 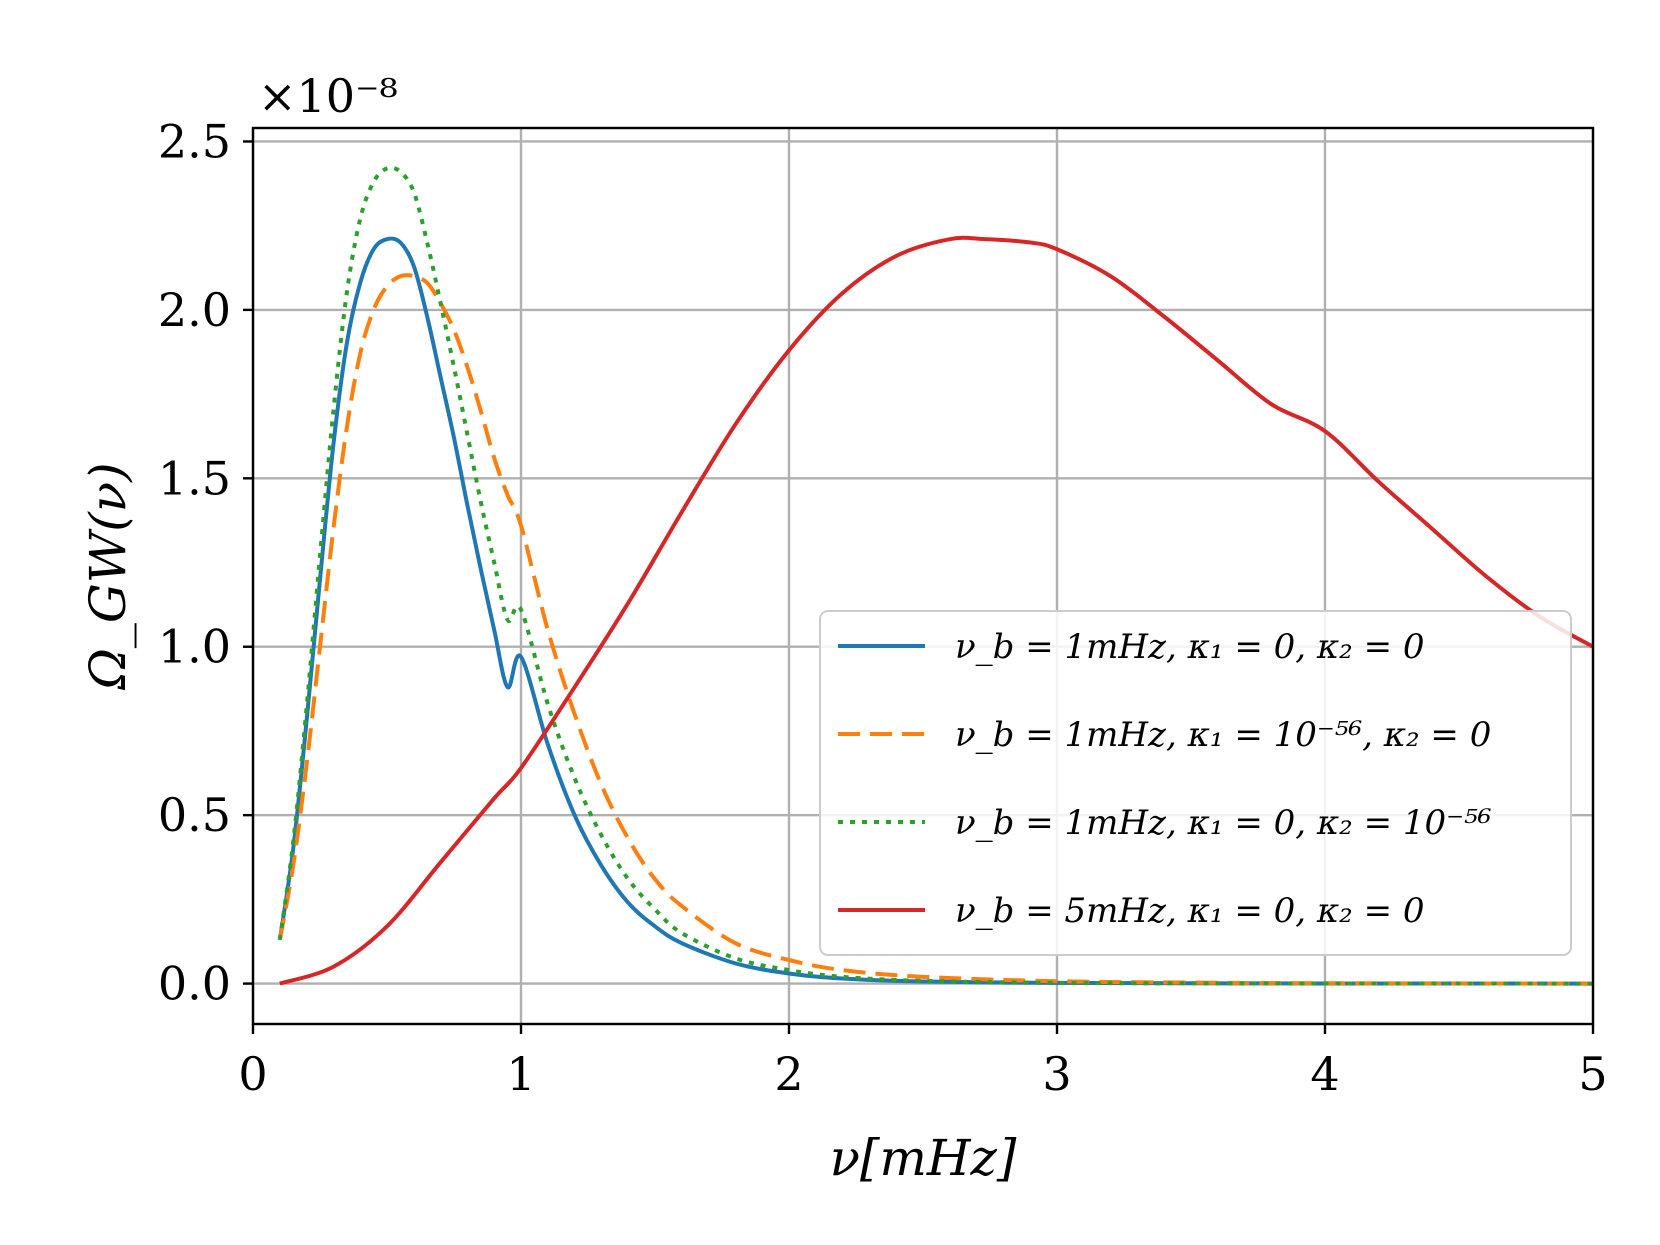 I want to click on y-axis-multiplier: ×10⁻⁸, so click(x=328, y=96).